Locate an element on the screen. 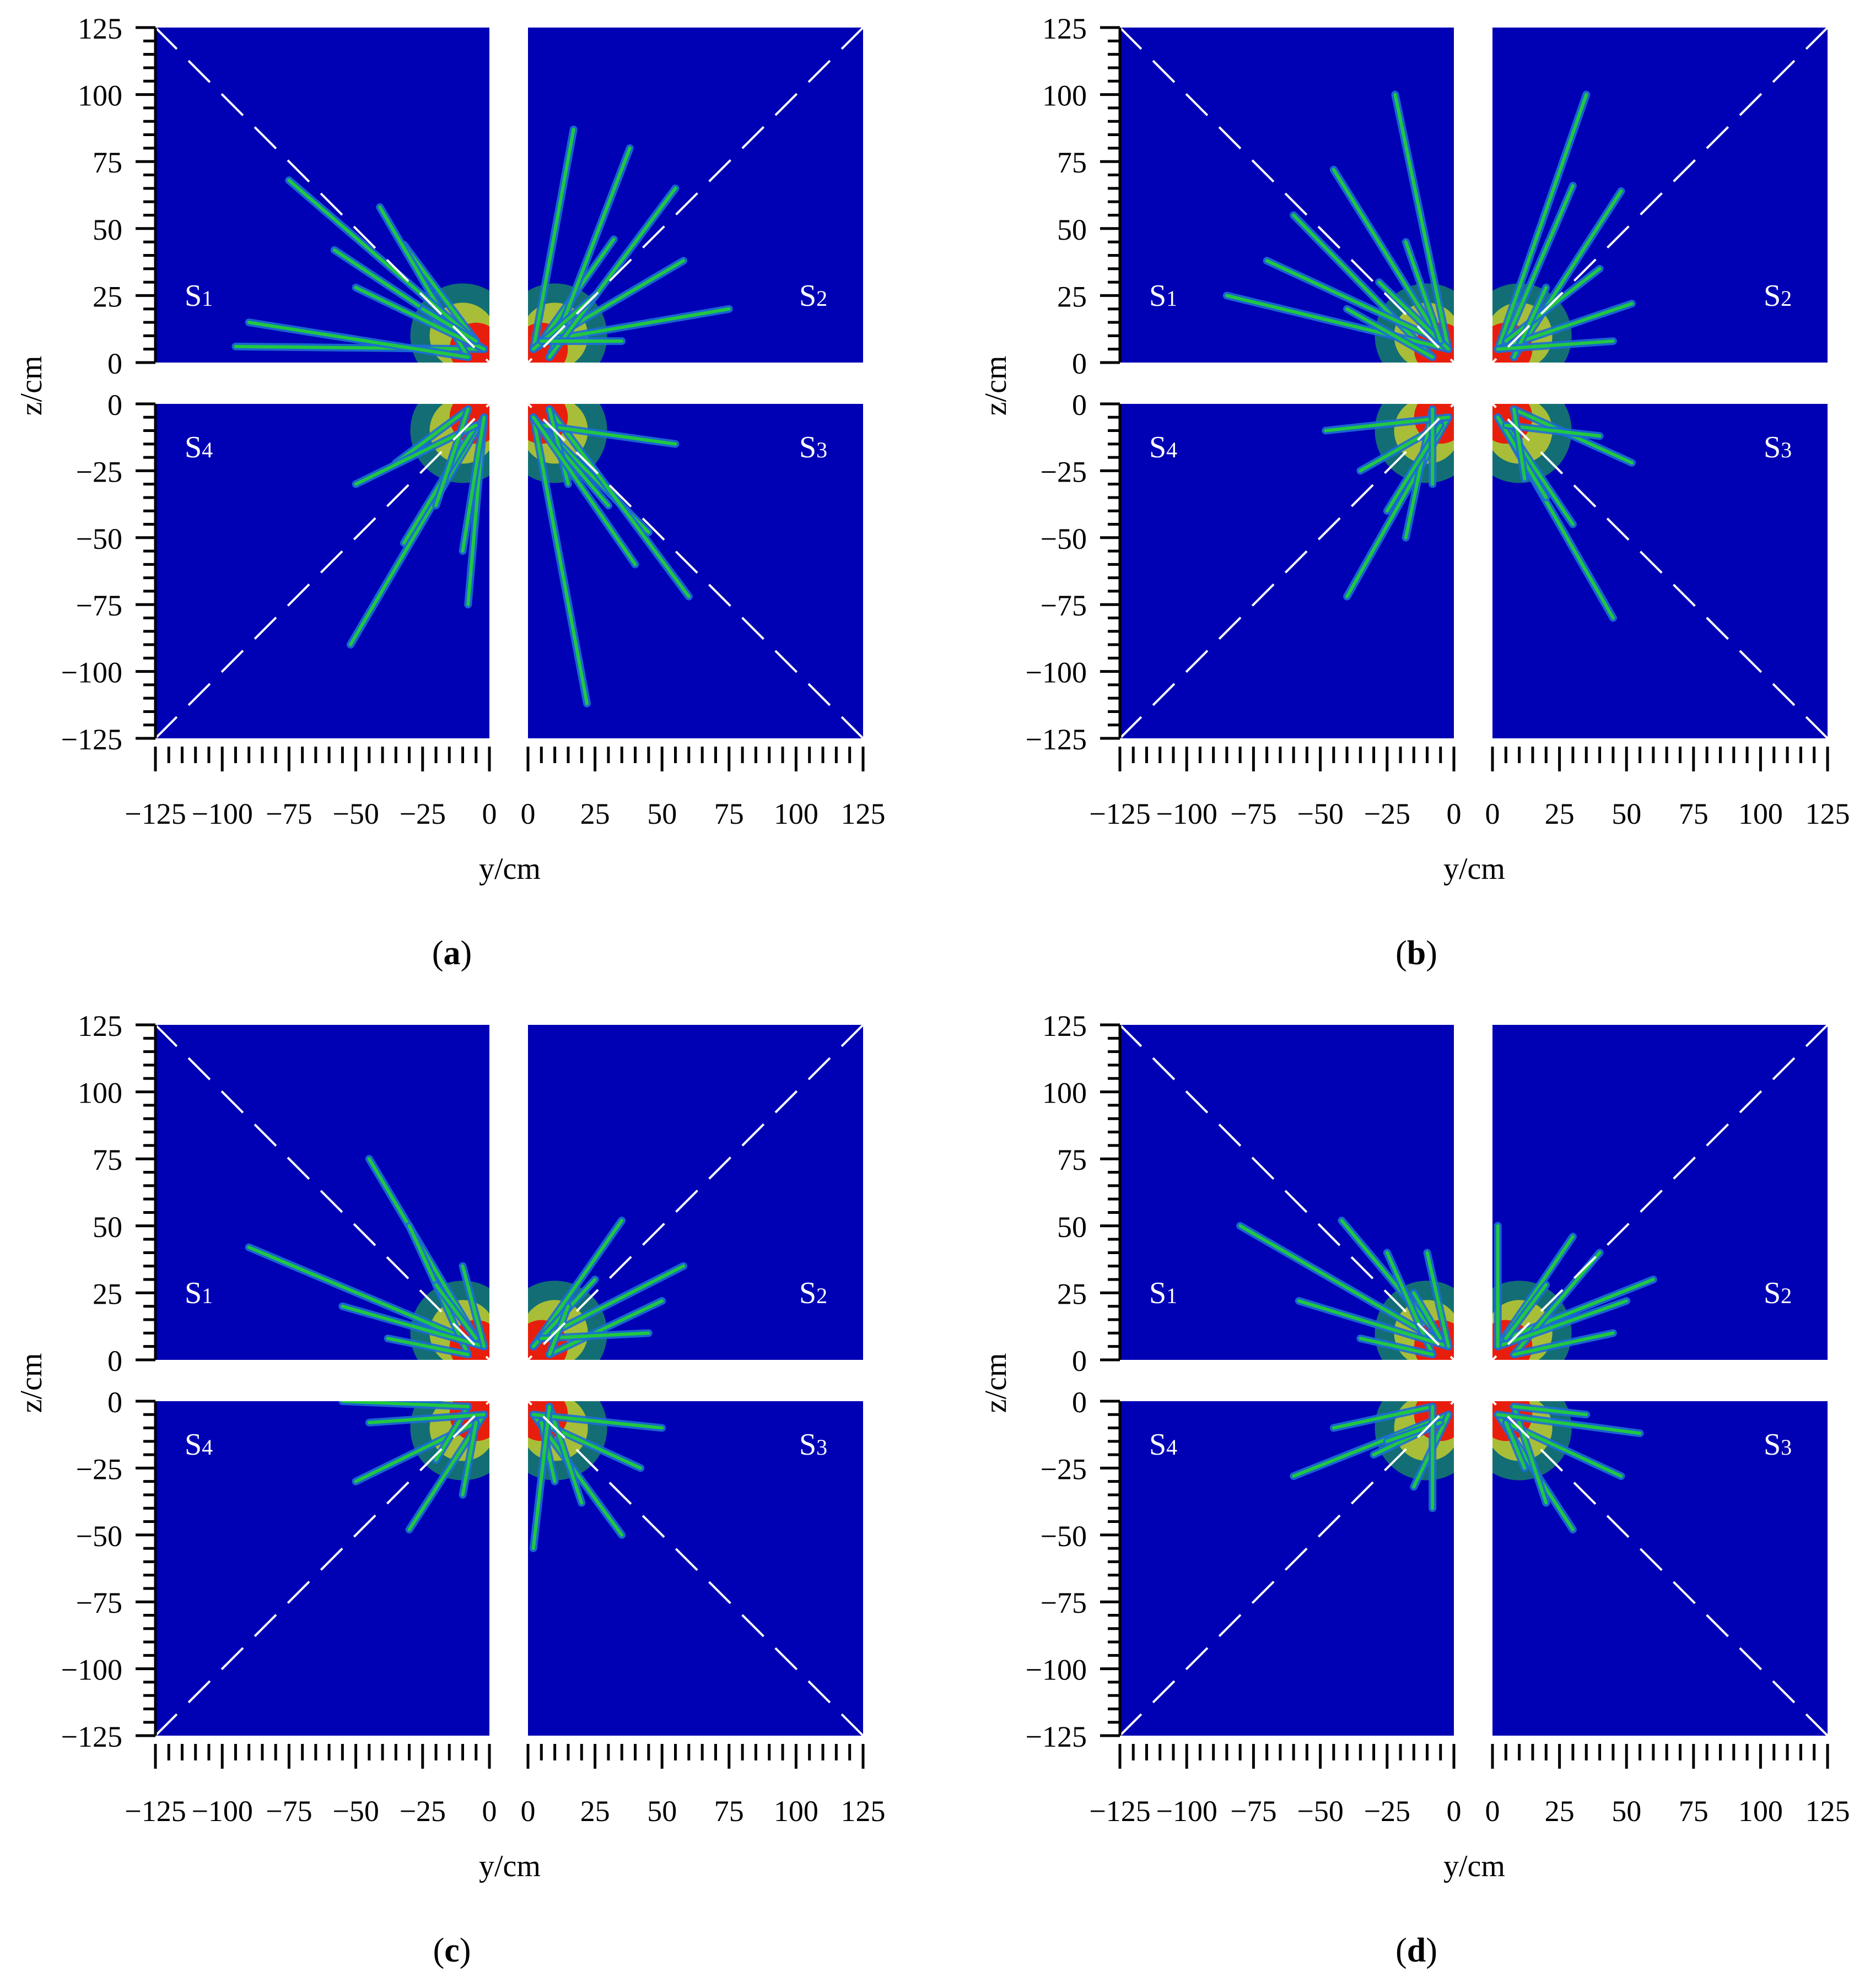 Image resolution: width=1870 pixels, height=1988 pixels. quadrant-label-s3: S3 is located at coordinates (813, 1445).